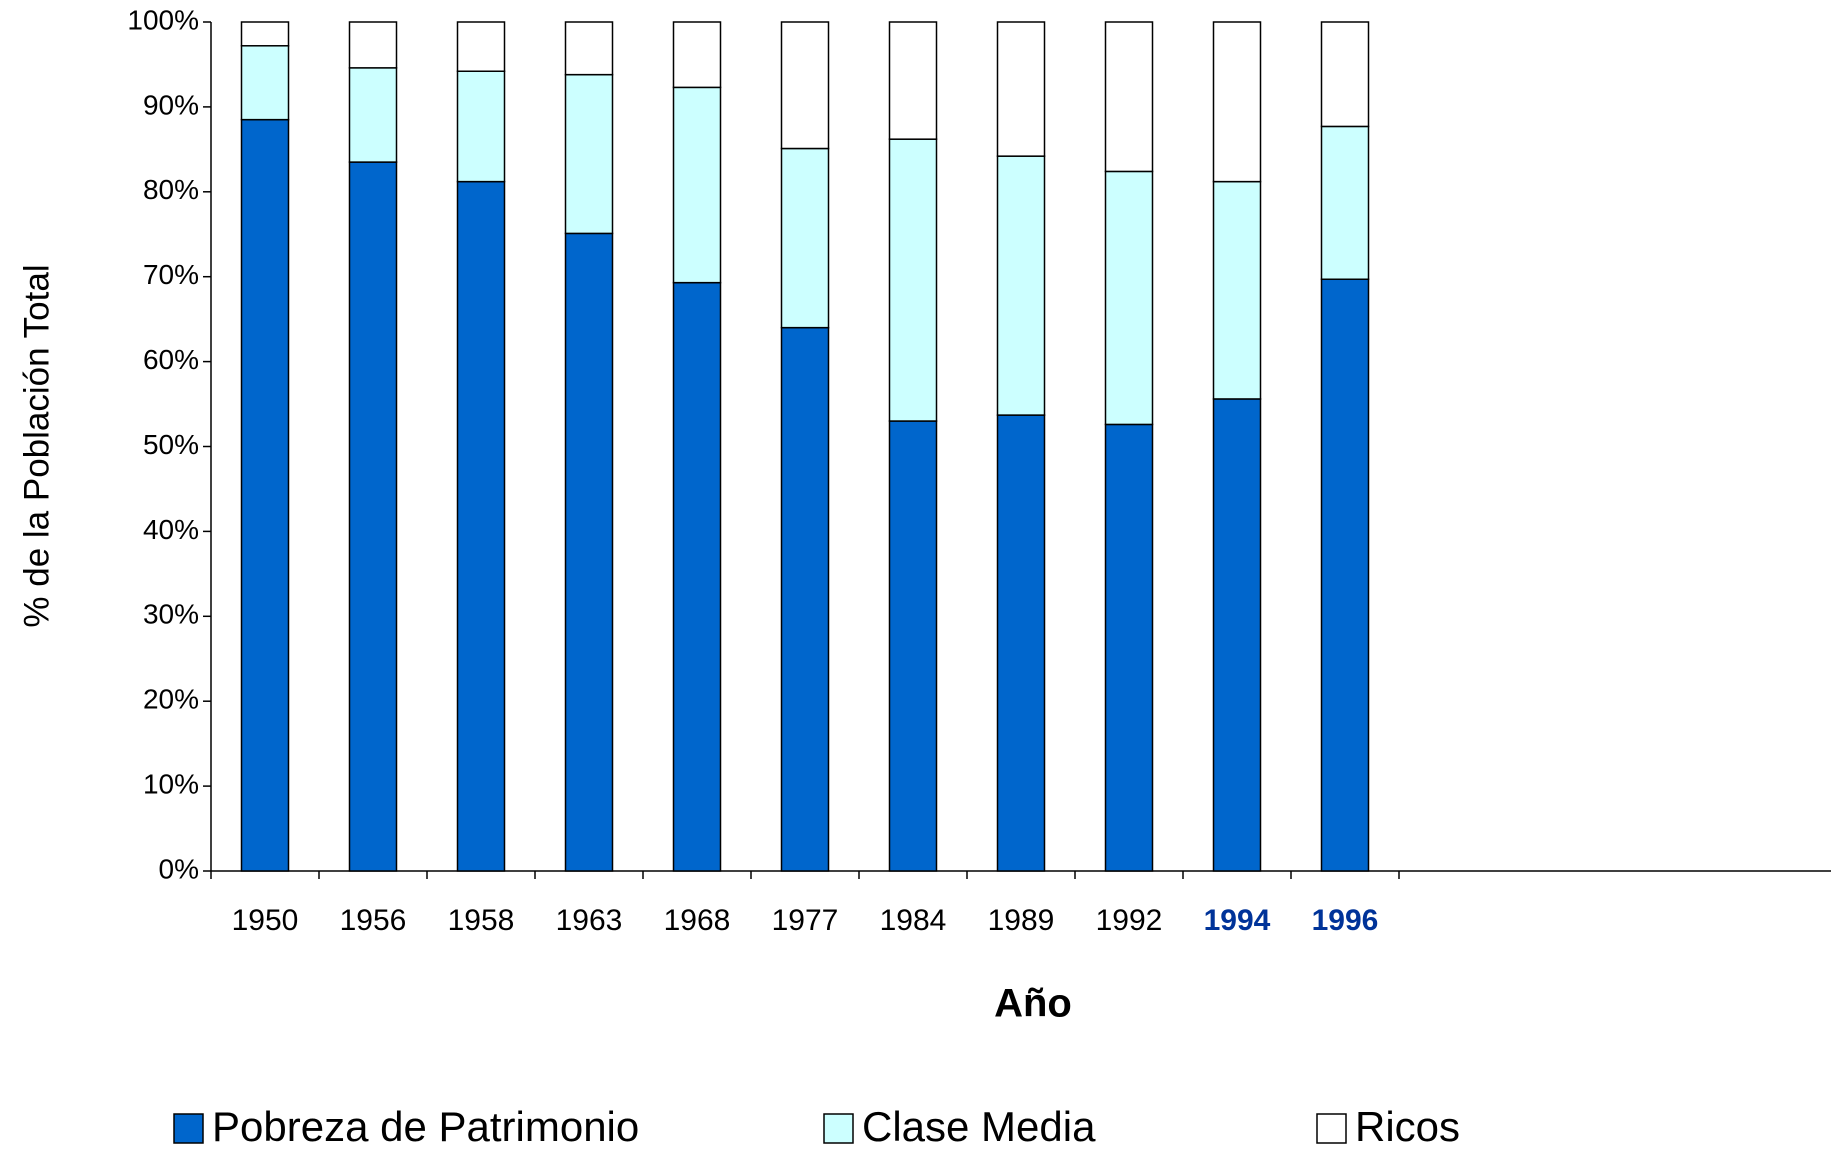  I want to click on x-tick-label: 1956, so click(373, 920).